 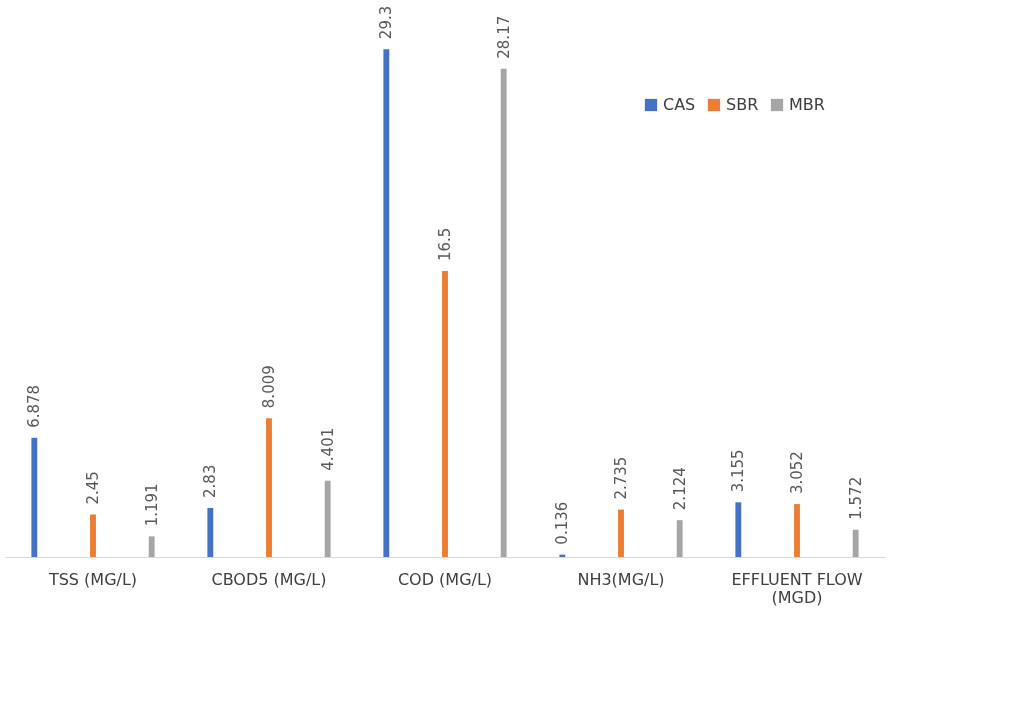 I want to click on data-label: 1.572, so click(x=855, y=498).